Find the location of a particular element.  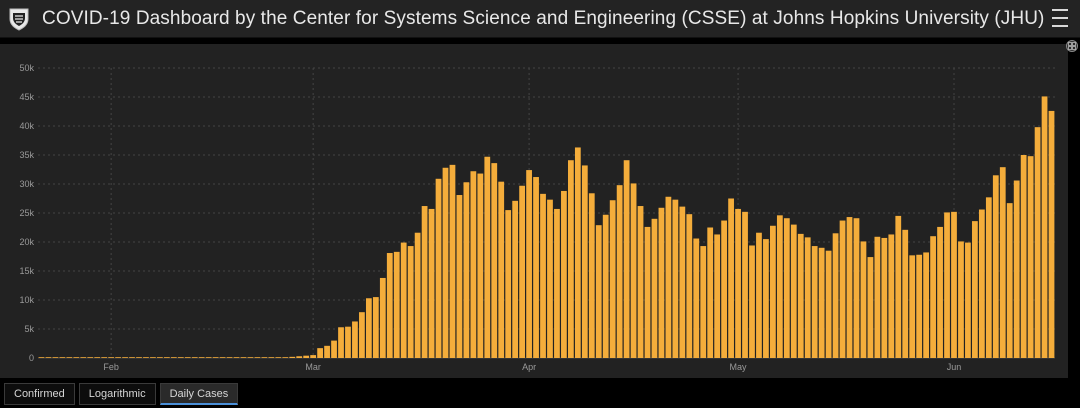

hamburger-menu-icon is located at coordinates (1060, 18).